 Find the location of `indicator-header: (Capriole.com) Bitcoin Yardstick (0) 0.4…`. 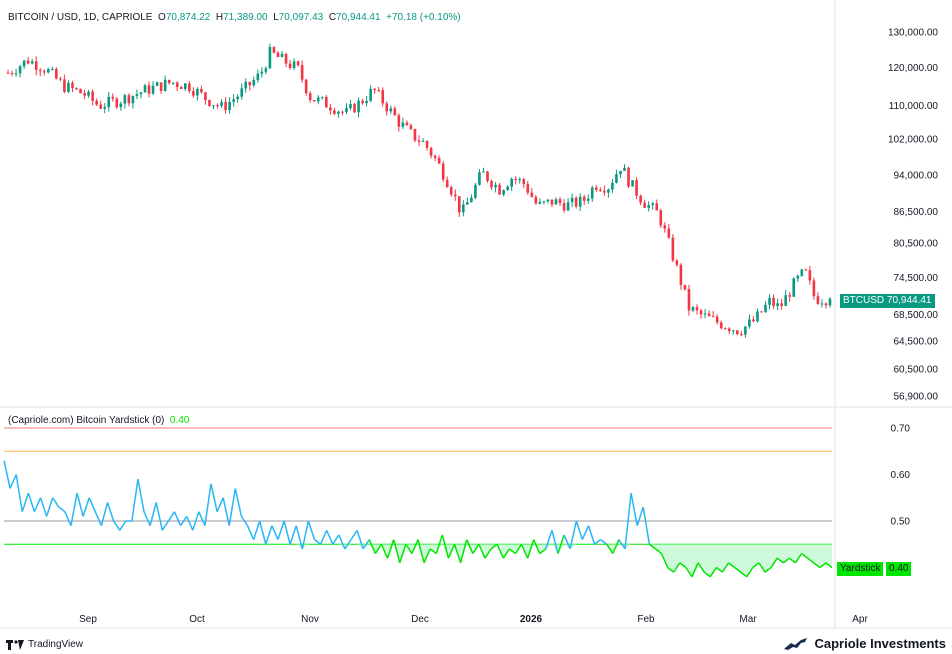

indicator-header: (Capriole.com) Bitcoin Yardstick (0) 0.4… is located at coordinates (98, 420).